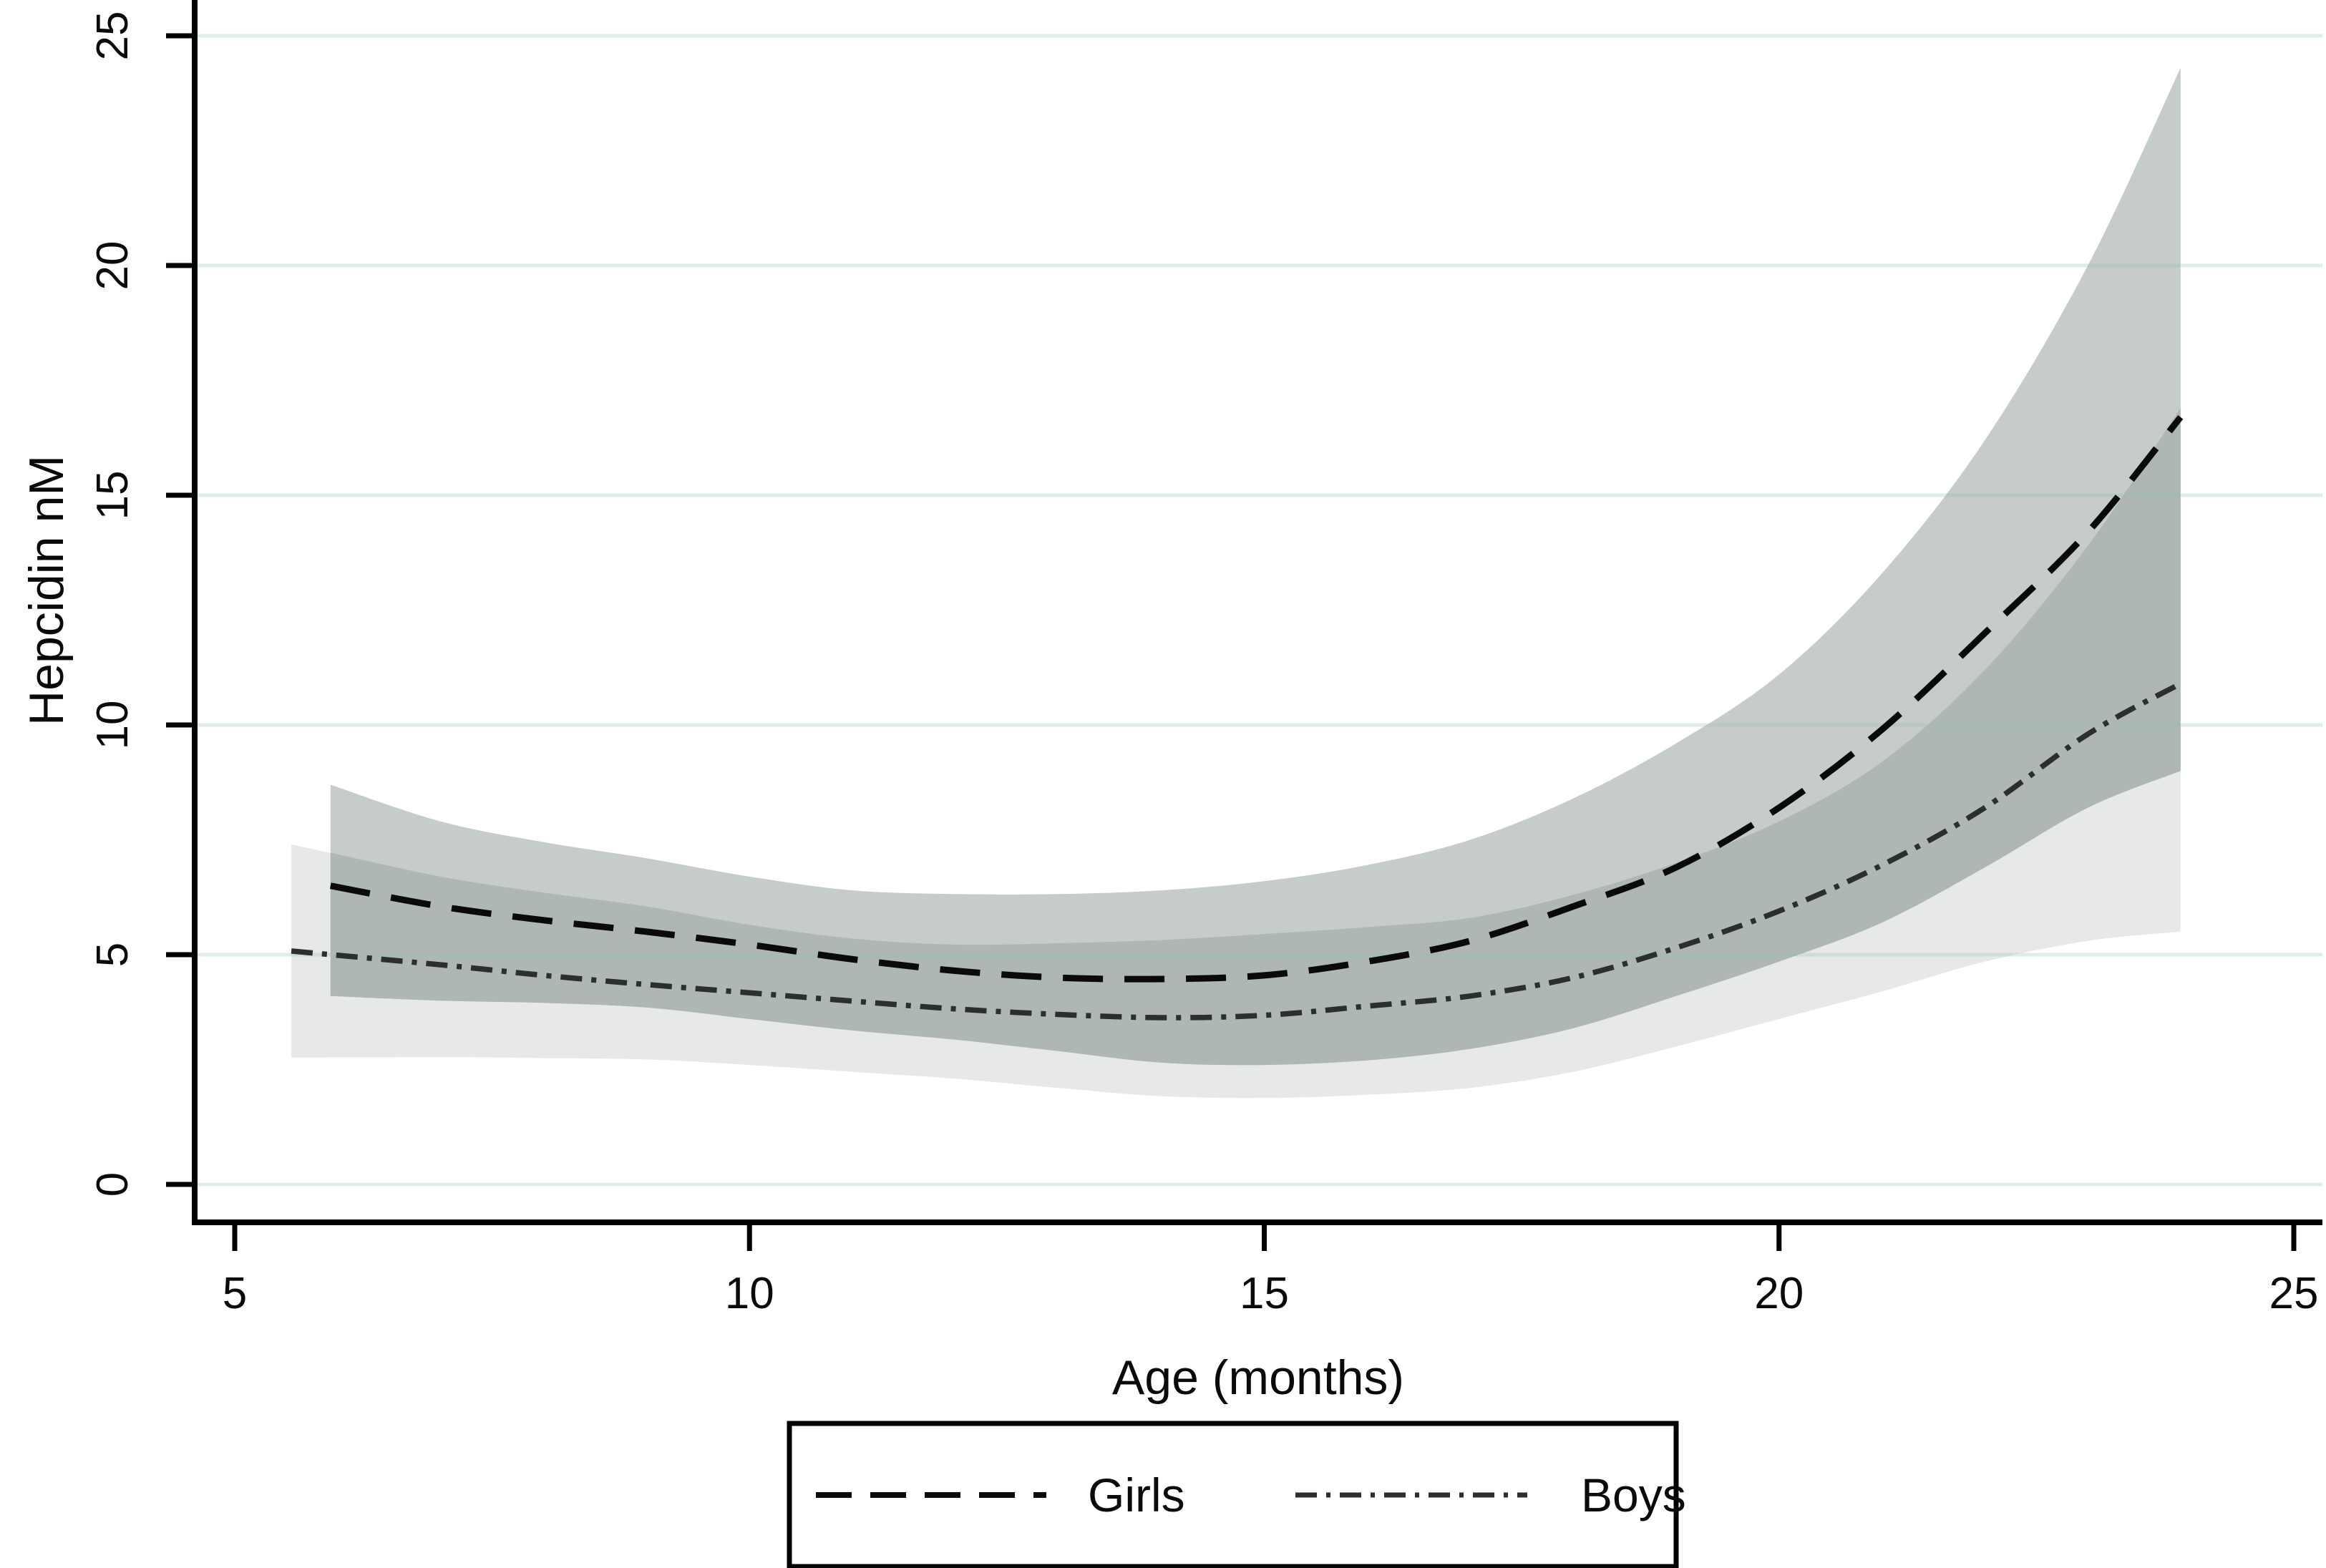 The width and height of the screenshot is (2326, 1568). I want to click on x-tick-label-15: 15, so click(1264, 1293).